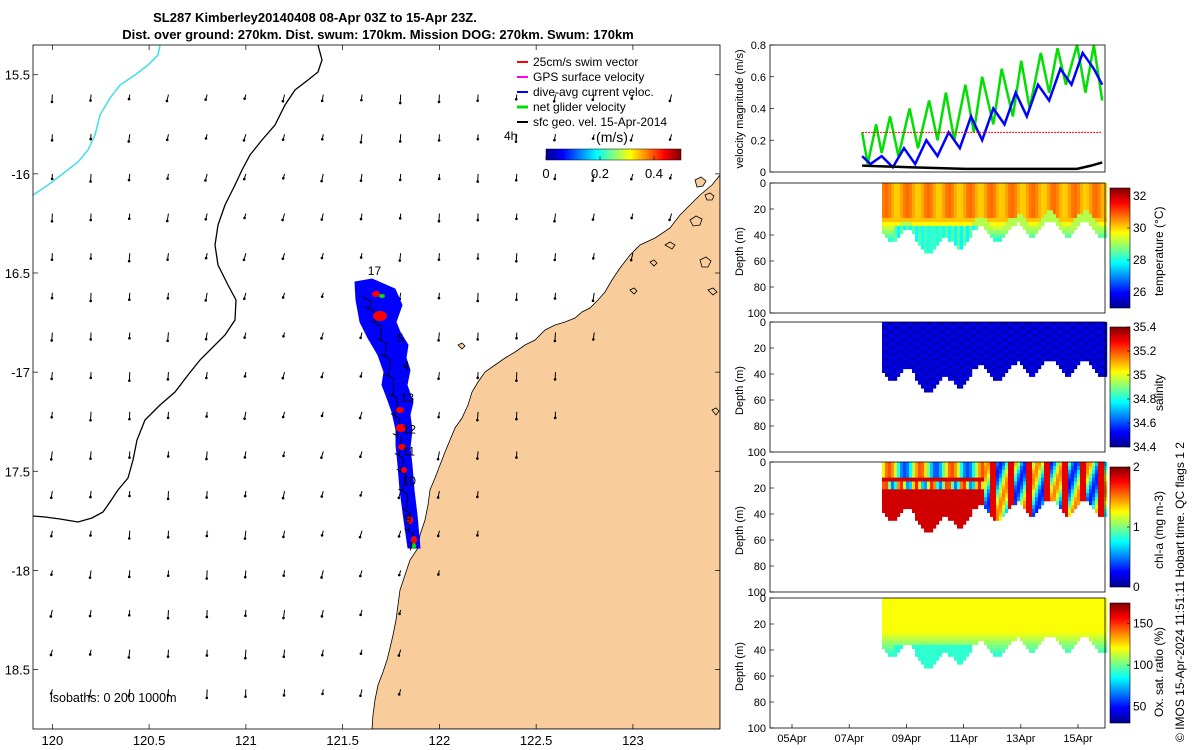  I want to click on map-x-tick-label: 121.5, so click(342, 740).